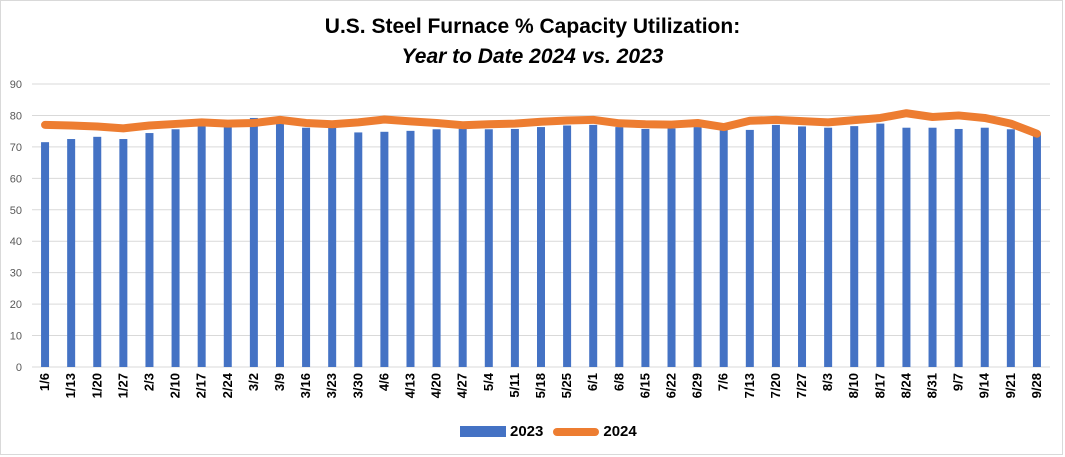 This screenshot has height=457, width=1065. What do you see at coordinates (462, 247) in the screenshot?
I see `bar-2023-4/27` at bounding box center [462, 247].